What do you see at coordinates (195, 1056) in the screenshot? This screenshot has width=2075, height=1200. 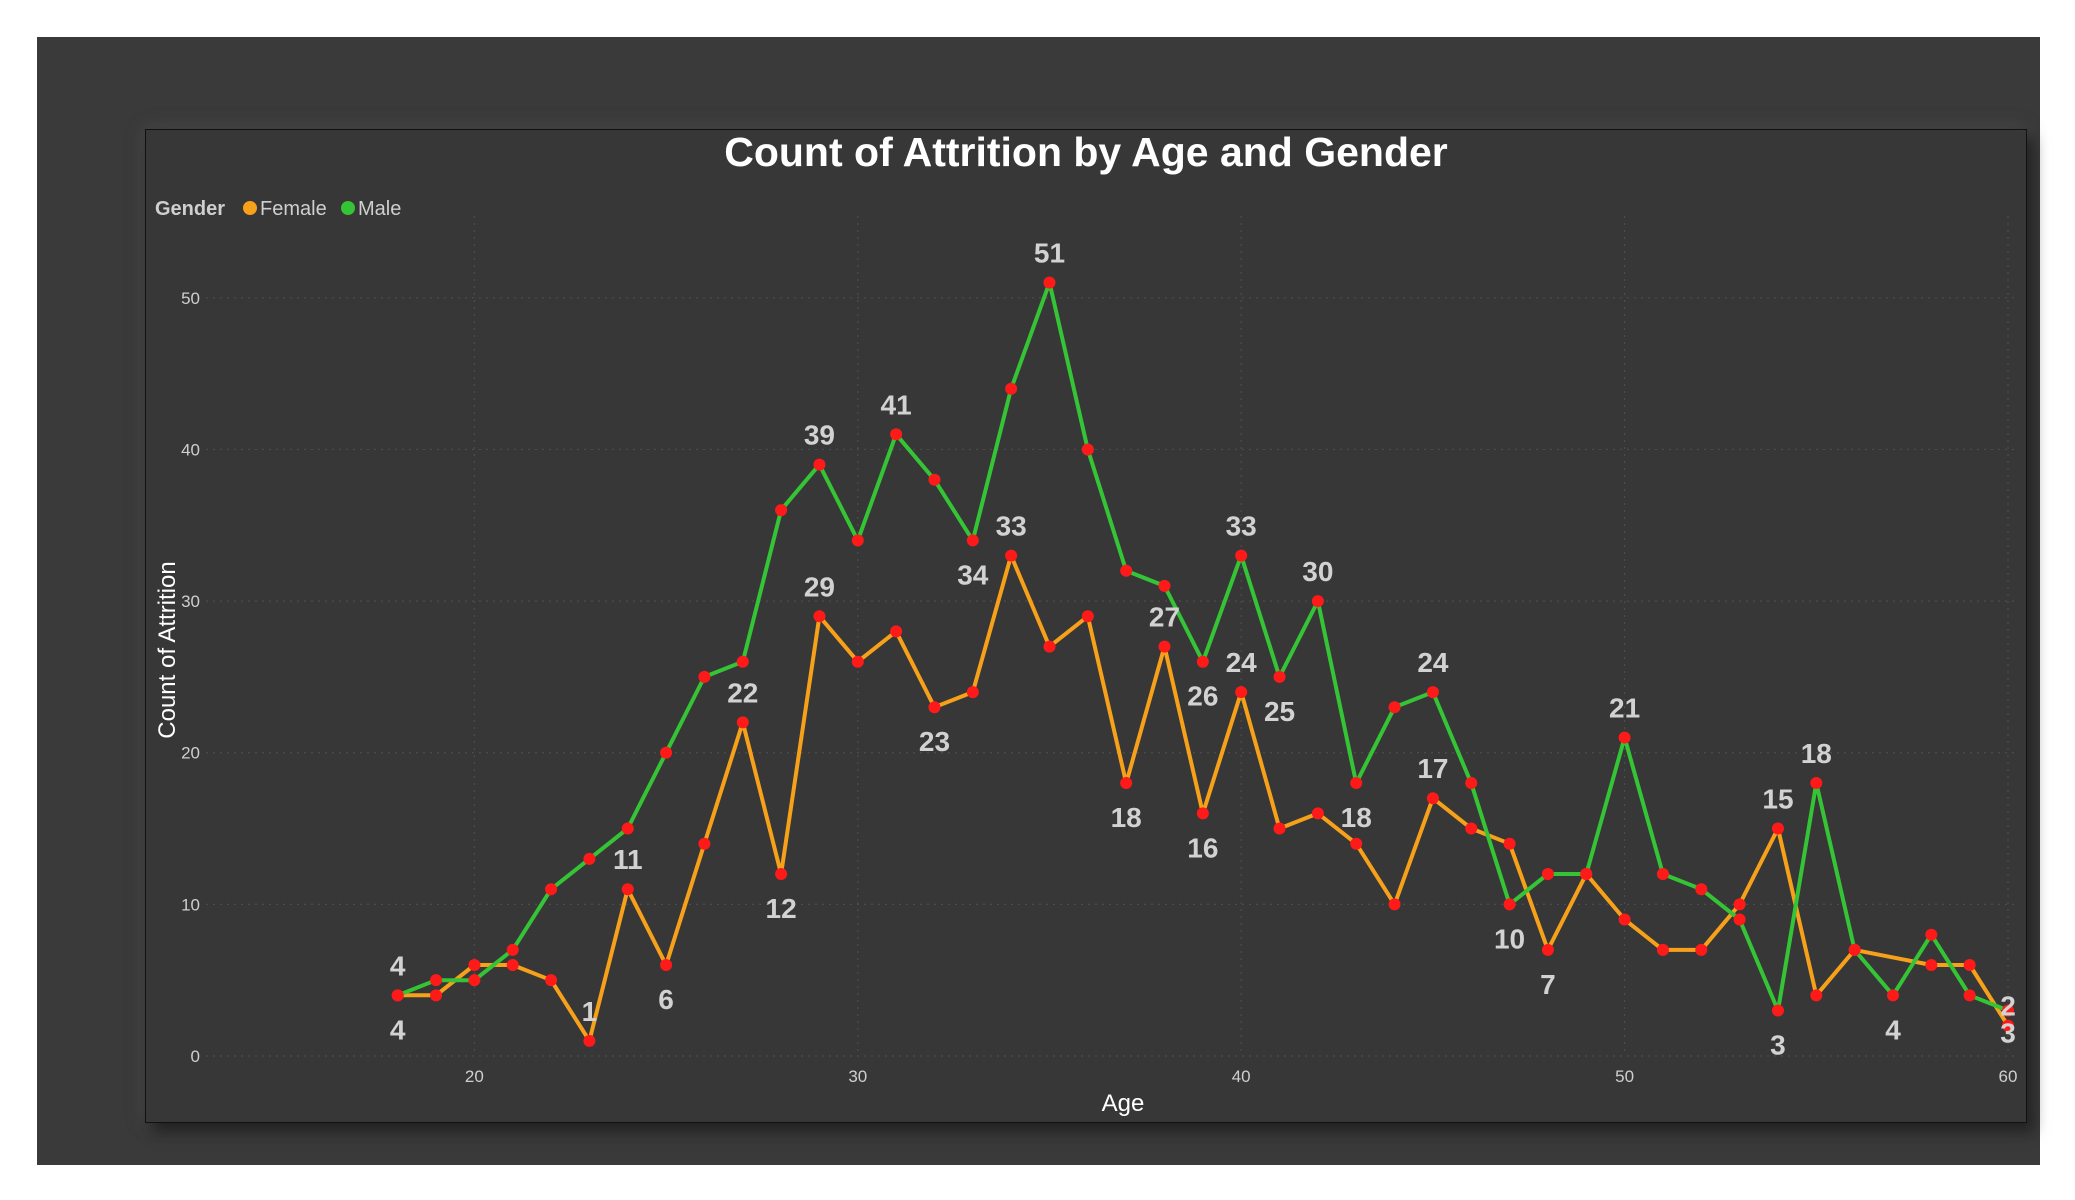 I see `y-tick-label: 0` at bounding box center [195, 1056].